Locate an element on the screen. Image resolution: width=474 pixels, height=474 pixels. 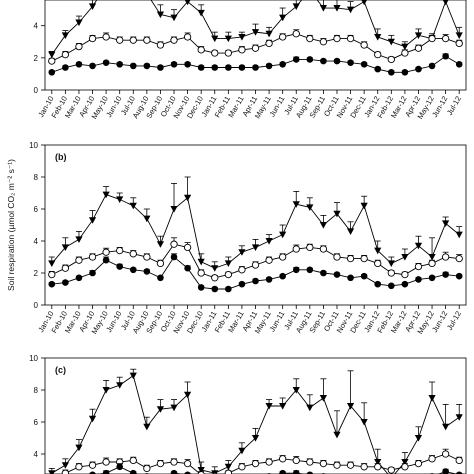
y-tick-label: 10 is located at coordinates (33, 358).